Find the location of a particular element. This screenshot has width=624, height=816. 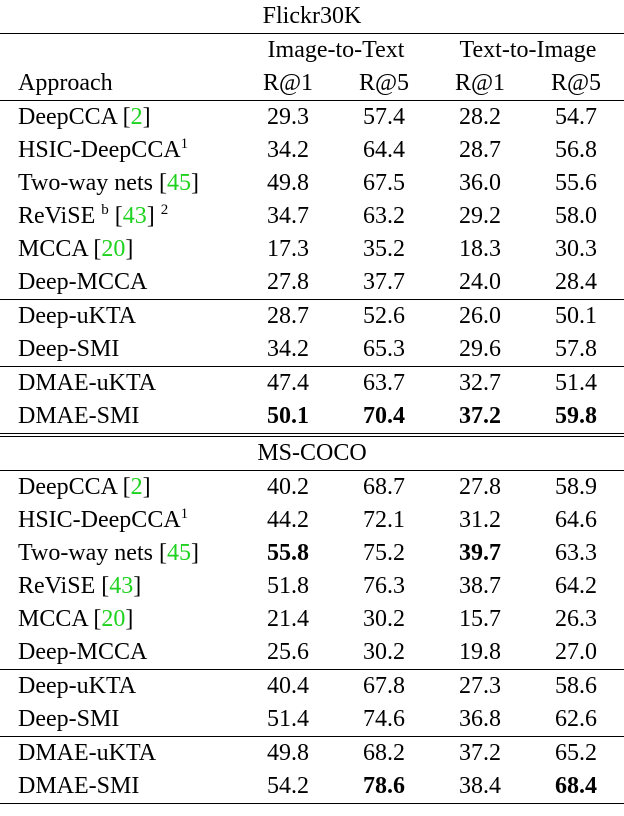

table-row: Two-way nets [45] 55.8 75.2 39.7 63.3 is located at coordinates (312, 553).